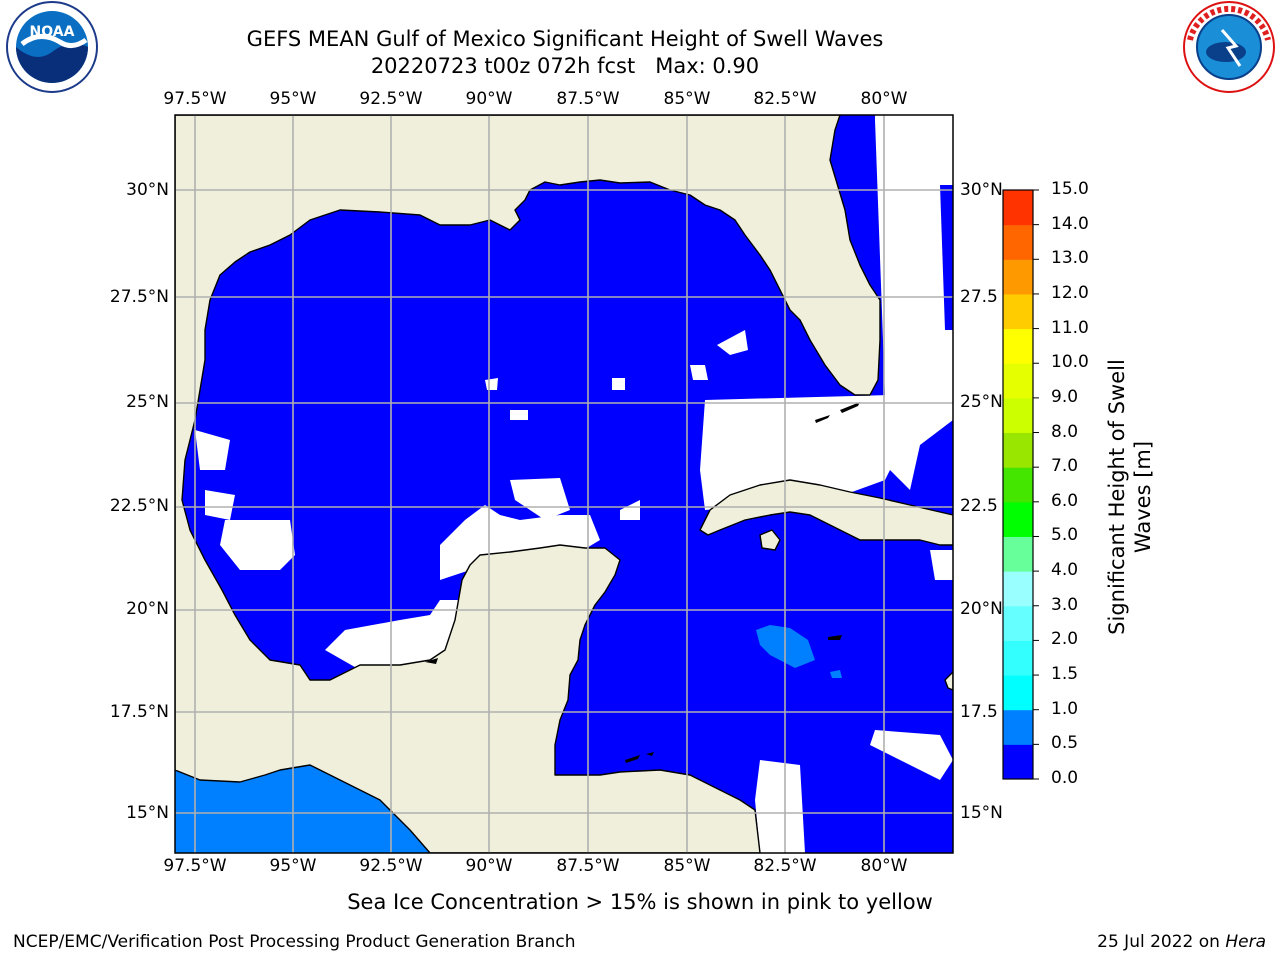 This screenshot has width=1280, height=960. What do you see at coordinates (147, 609) in the screenshot?
I see `lat-tick-left: 20°N` at bounding box center [147, 609].